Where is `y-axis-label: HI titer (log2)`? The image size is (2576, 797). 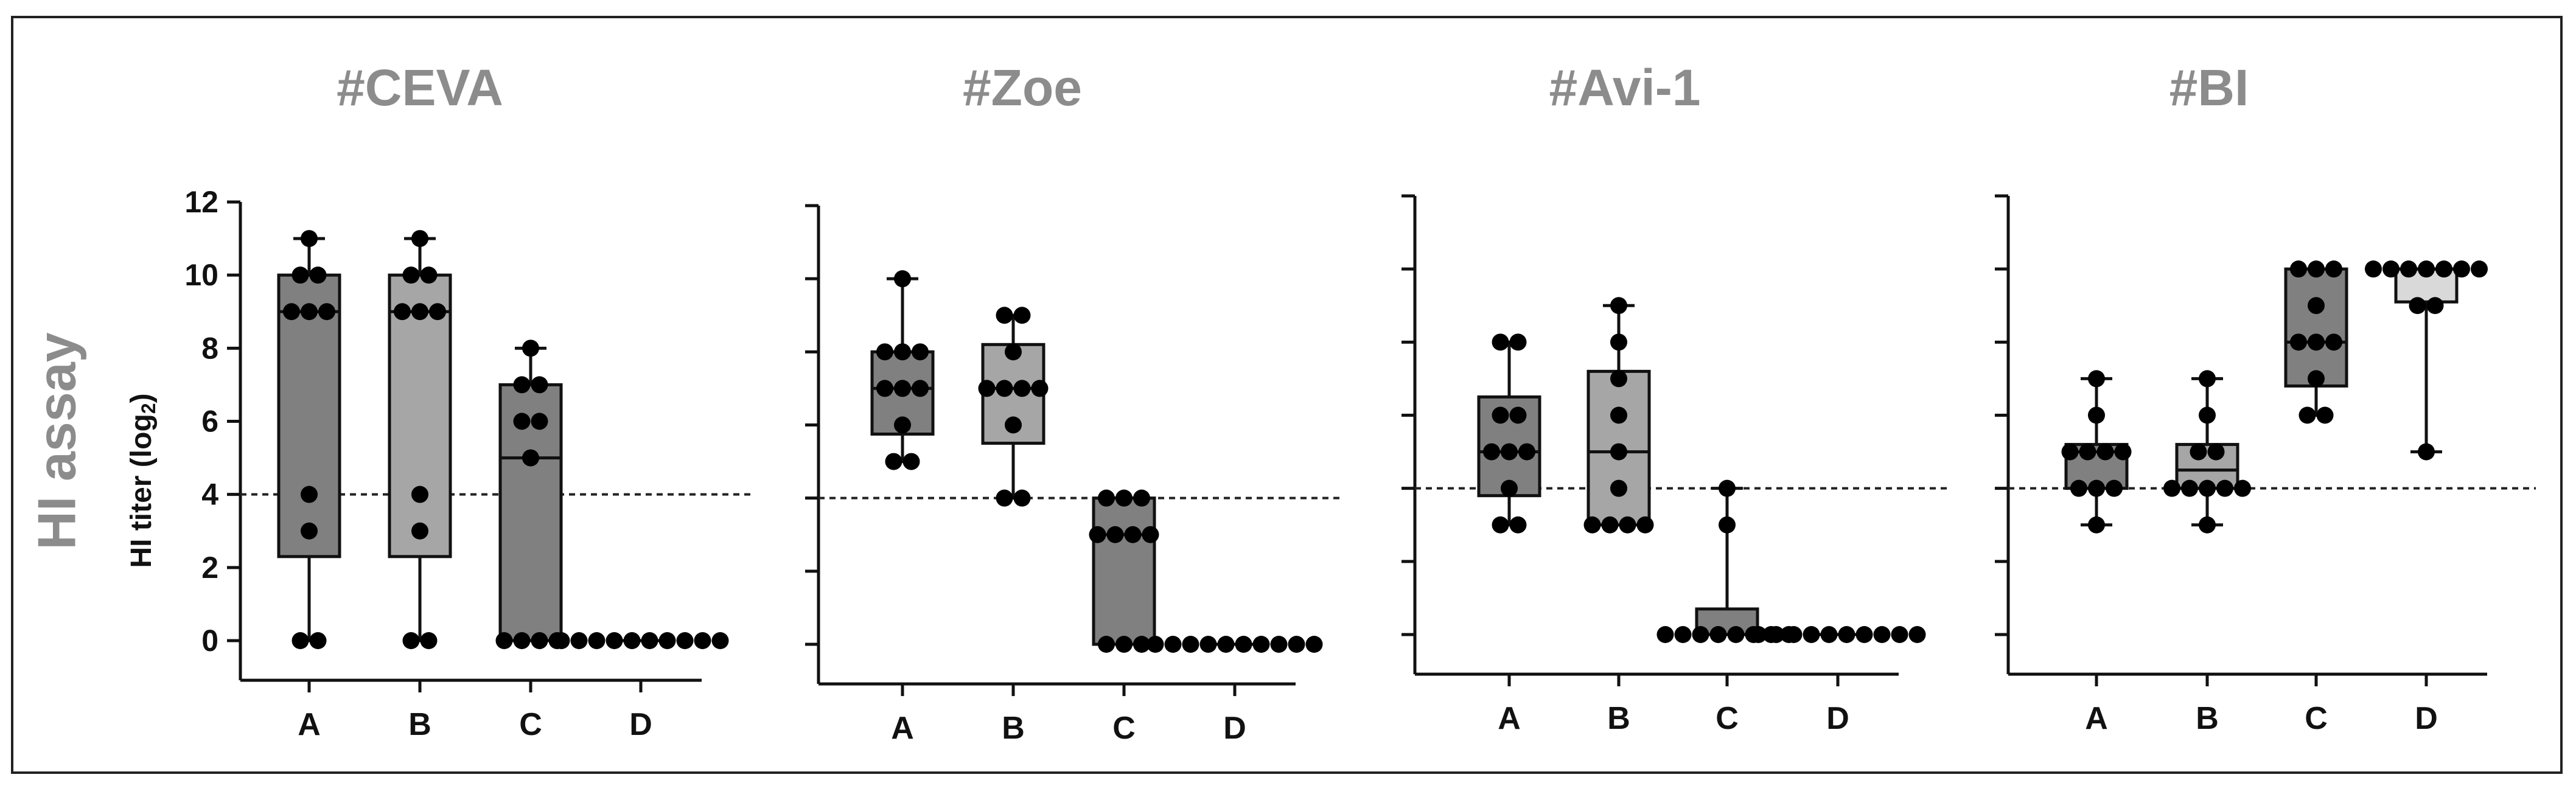 y-axis-label: HI titer (log2) is located at coordinates (142, 480).